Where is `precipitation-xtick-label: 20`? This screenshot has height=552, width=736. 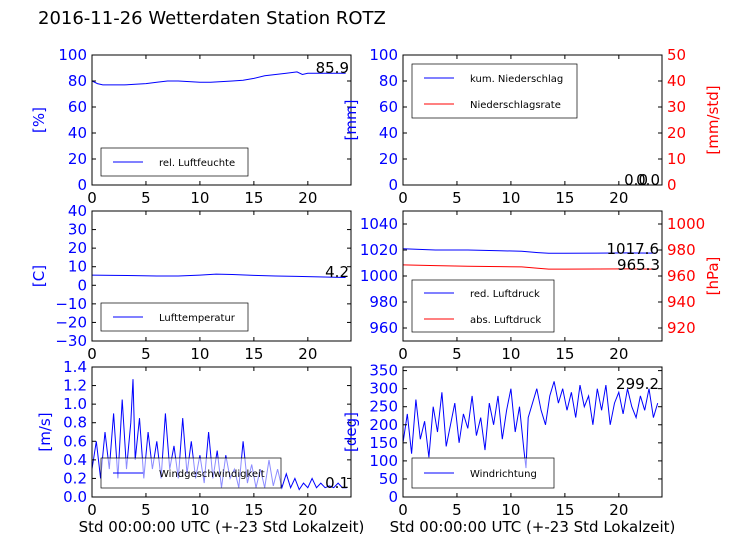
precipitation-xtick-label: 20 is located at coordinates (618, 198).